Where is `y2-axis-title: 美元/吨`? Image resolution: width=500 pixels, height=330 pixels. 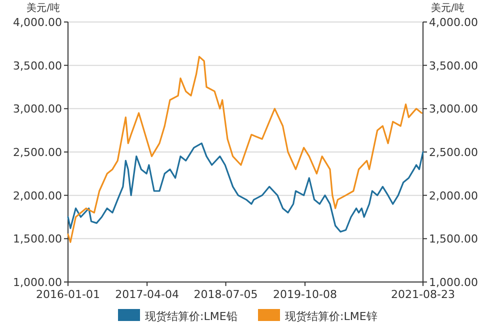
y2-axis-title: 美元/吨 is located at coordinates (447, 8).